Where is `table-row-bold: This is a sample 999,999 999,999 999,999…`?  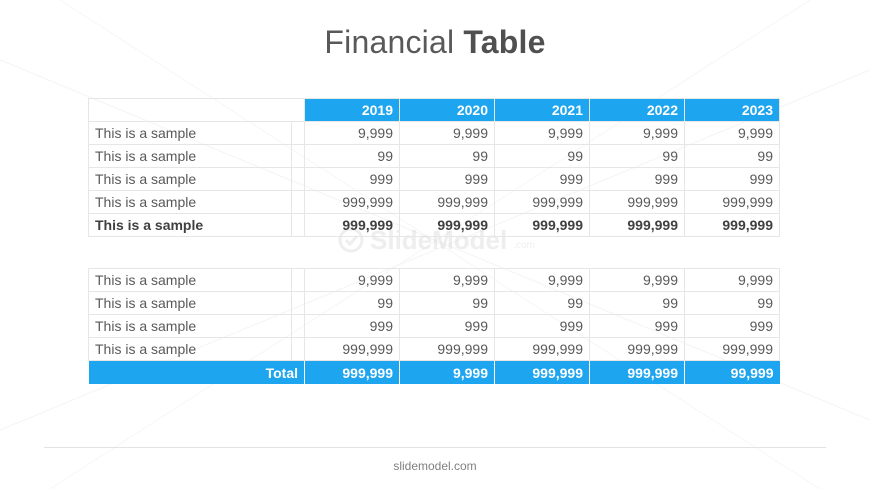
table-row-bold: This is a sample 999,999 999,999 999,999… is located at coordinates (434, 225).